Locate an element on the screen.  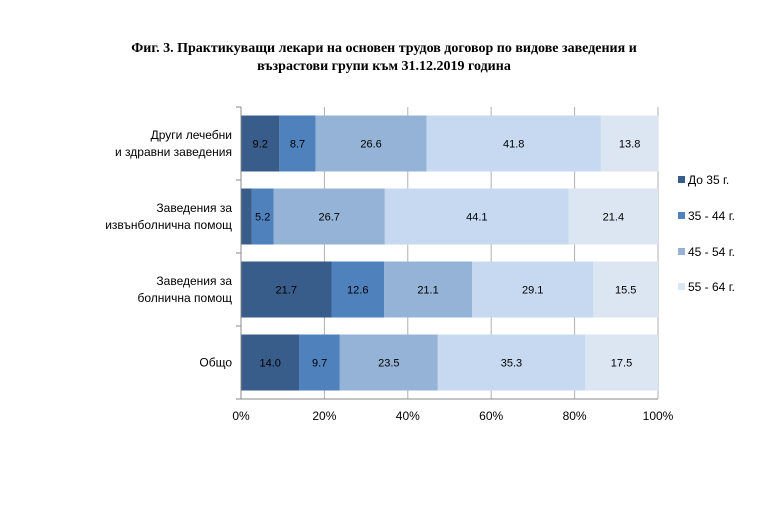
data-label: 23.5 is located at coordinates (388, 364).